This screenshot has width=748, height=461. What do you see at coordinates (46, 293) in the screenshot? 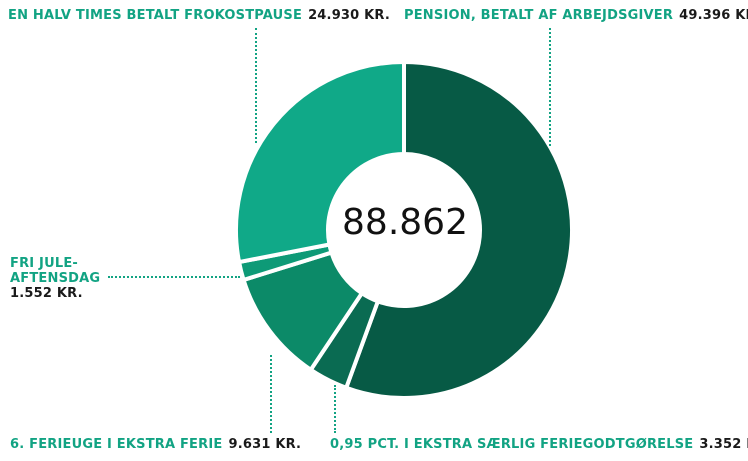
I see `label-christmas-eve-value: 1.552 KR.` at bounding box center [46, 293].